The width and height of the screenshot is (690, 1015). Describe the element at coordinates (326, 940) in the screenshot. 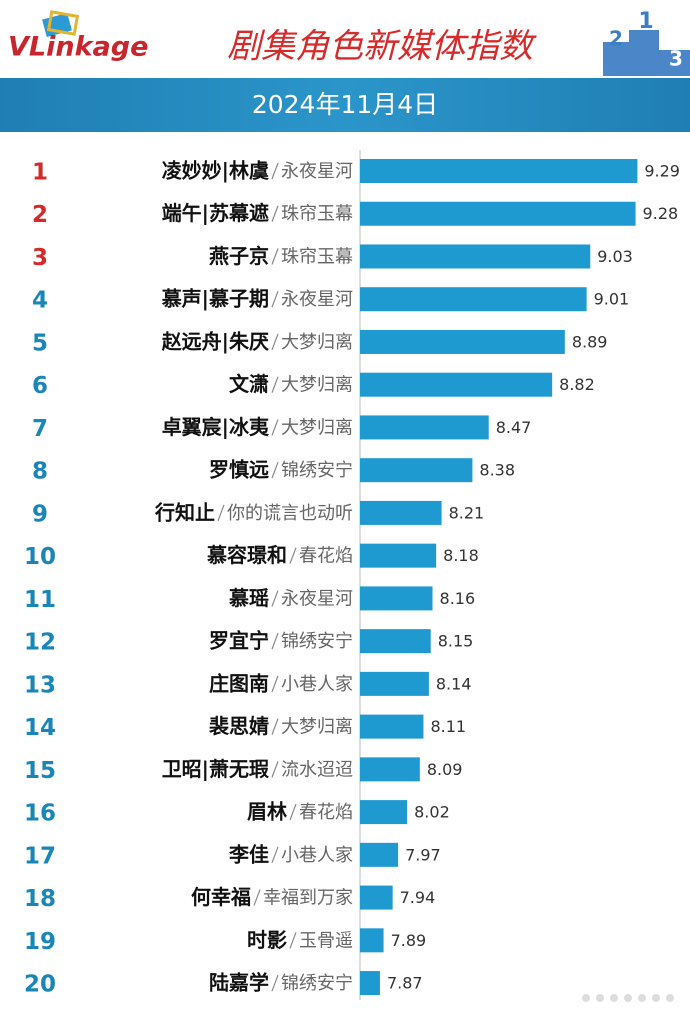

I see `drama-name: 玉骨遥` at that location.